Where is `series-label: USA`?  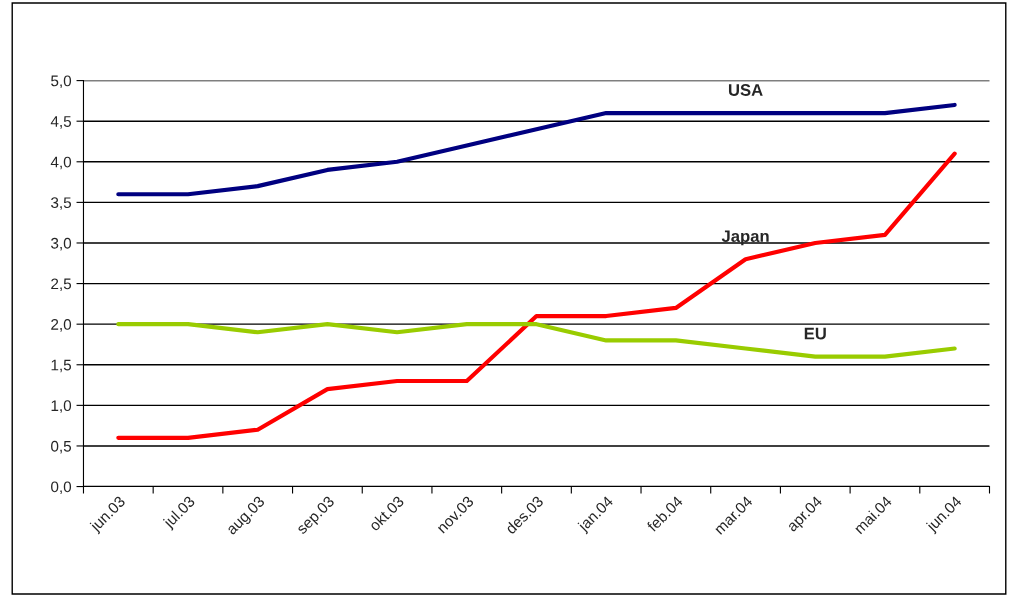
series-label: USA is located at coordinates (745, 90).